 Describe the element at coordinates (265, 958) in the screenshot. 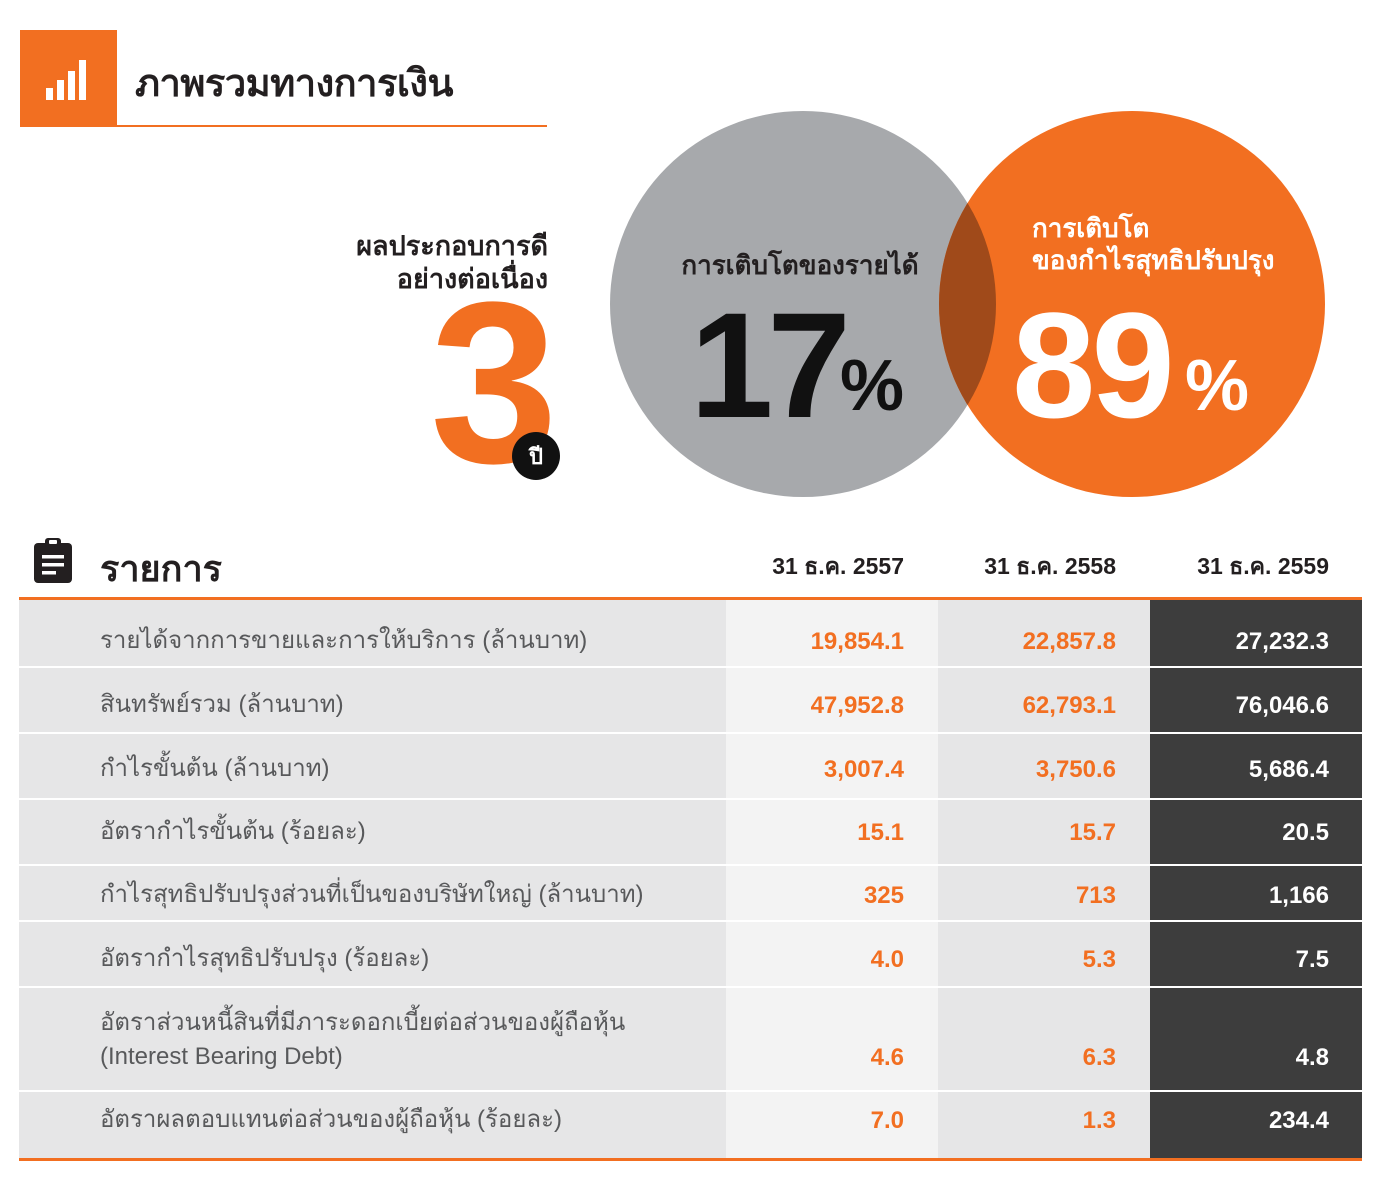

I see `row-label-net-margin: อัตรากำไรสุทธิปรับปรุง (ร้อยละ)` at that location.